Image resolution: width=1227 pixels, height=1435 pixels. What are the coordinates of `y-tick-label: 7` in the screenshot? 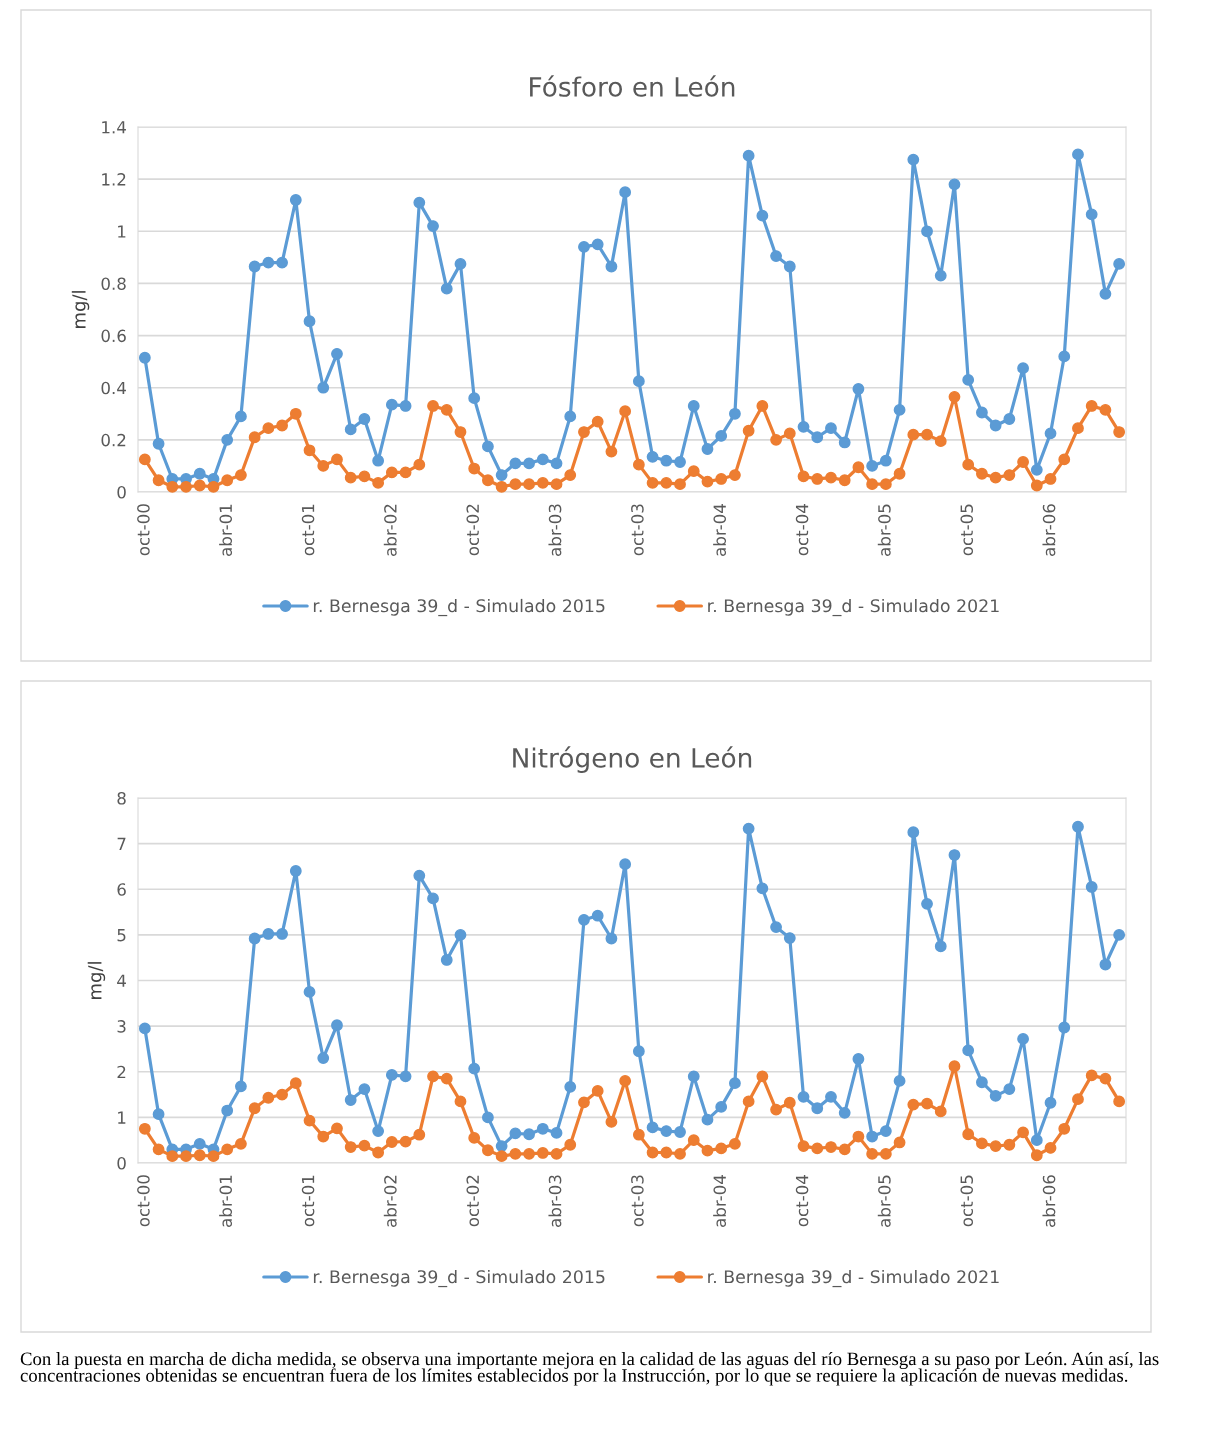 It's located at (121, 843).